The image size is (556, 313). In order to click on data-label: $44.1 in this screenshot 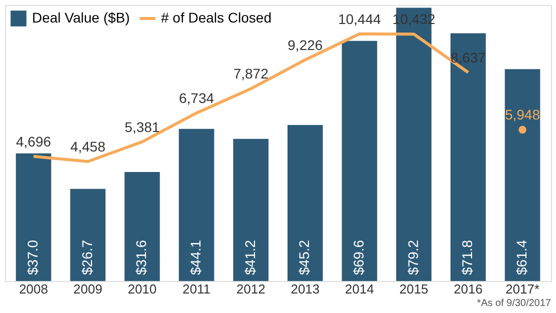, I will do `click(196, 257)`.